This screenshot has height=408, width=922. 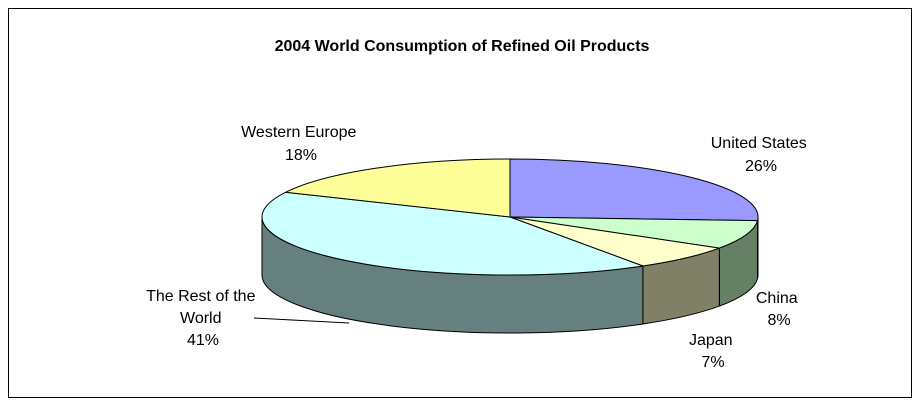 I want to click on slice-japan, so click(x=614, y=241).